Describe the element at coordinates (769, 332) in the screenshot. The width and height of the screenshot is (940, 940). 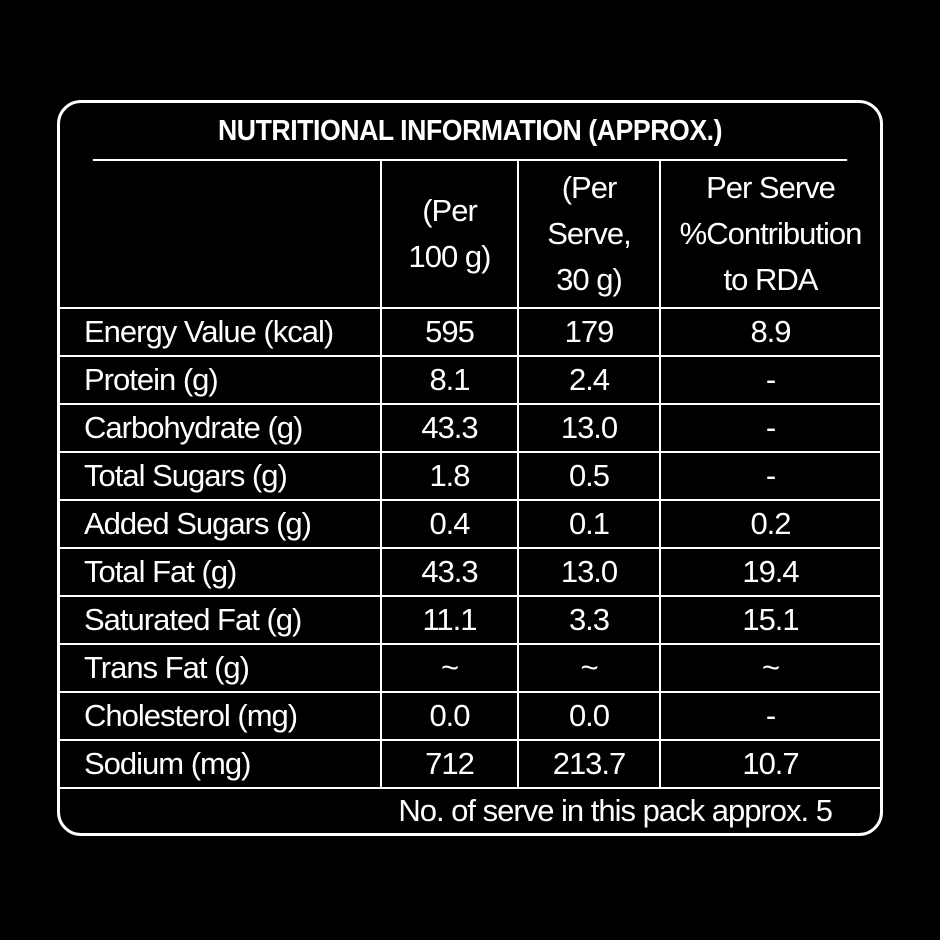
I see `value-rda: 8.9` at that location.